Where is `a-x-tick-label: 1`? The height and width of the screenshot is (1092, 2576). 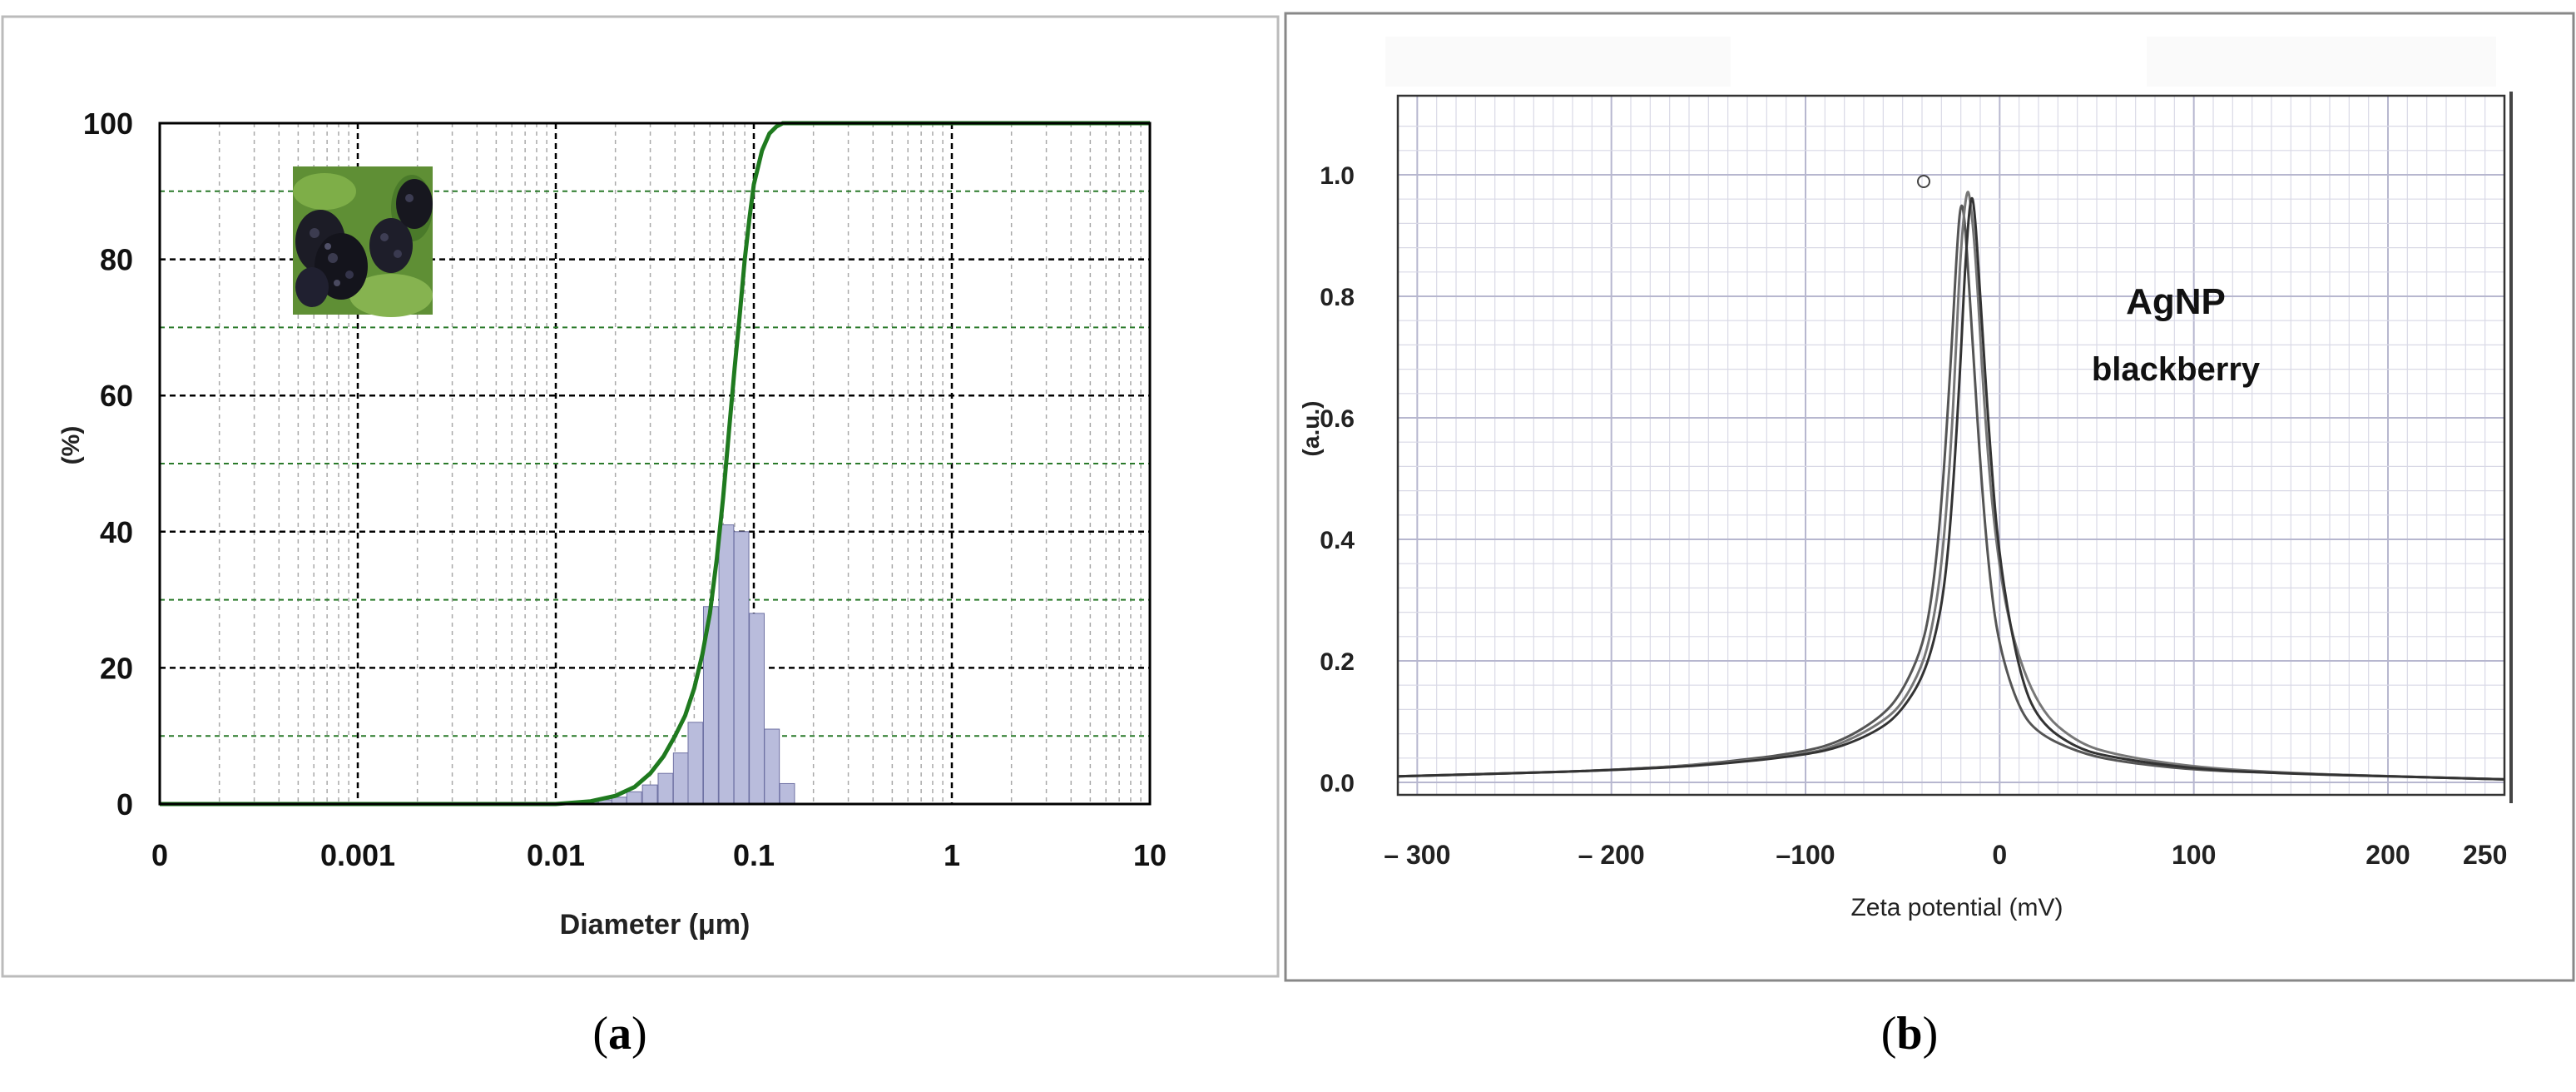
a-x-tick-label: 1 is located at coordinates (952, 855).